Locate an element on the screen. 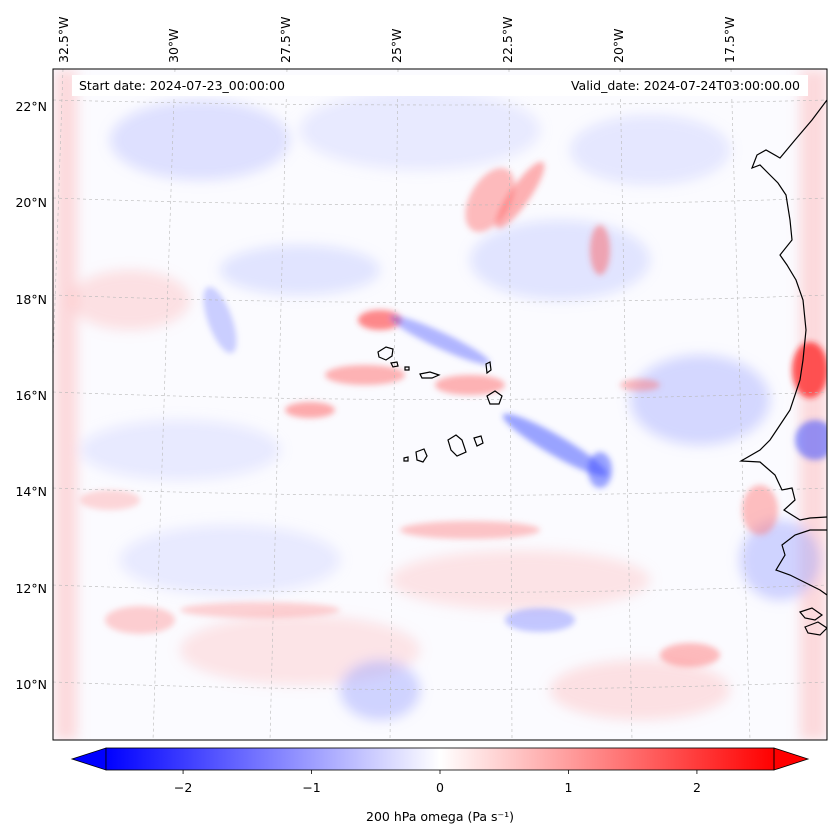  lat-label-12n: 12°N is located at coordinates (31, 588).